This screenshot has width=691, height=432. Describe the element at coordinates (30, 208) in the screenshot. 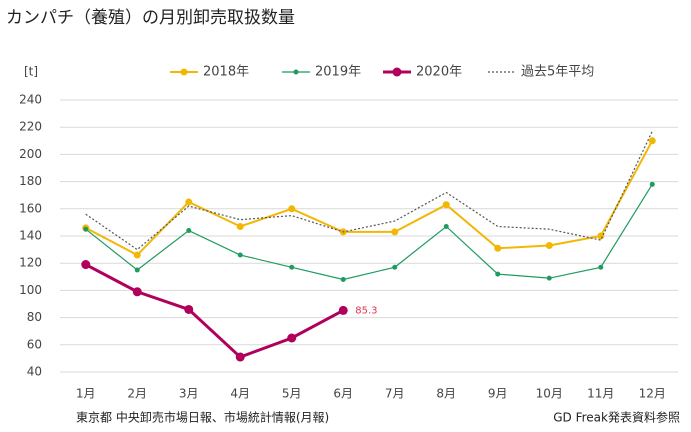

I see `y-tick-label: 160` at that location.